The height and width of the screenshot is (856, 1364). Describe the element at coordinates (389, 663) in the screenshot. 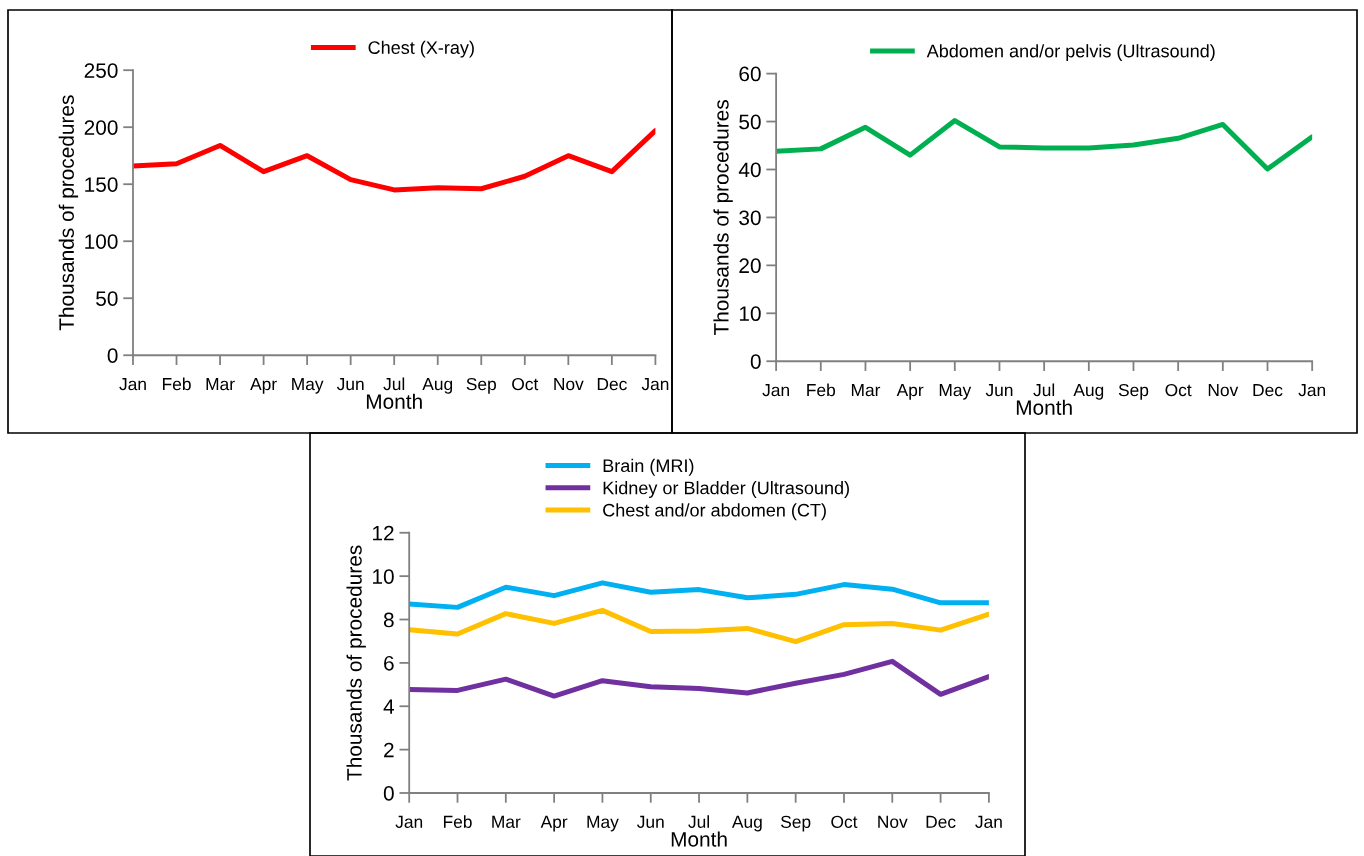

I see `y-tick-label: 6` at that location.